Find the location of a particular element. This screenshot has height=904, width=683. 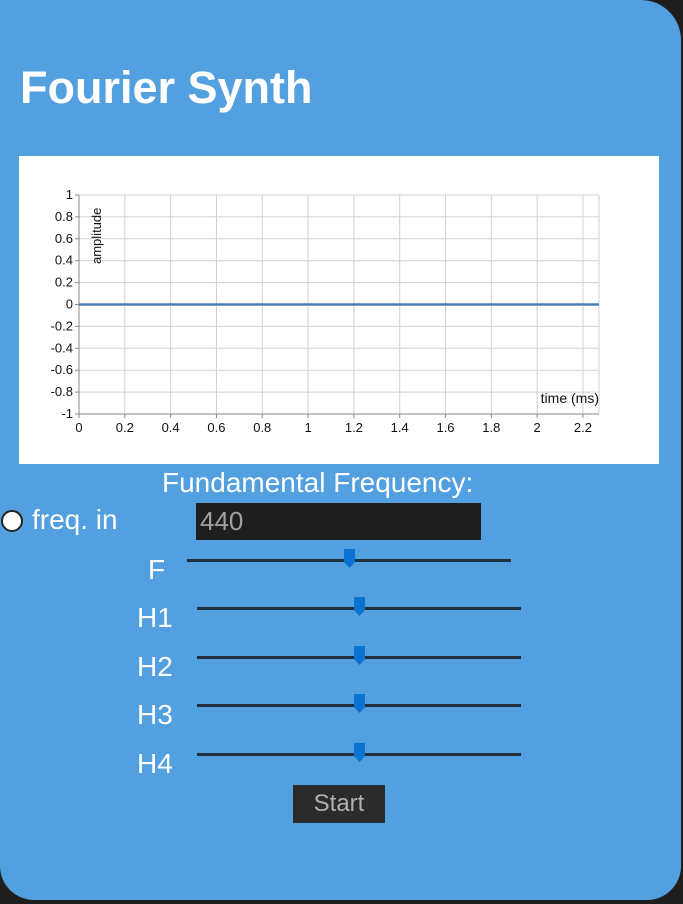

freq-in-label: freq. in is located at coordinates (75, 519).